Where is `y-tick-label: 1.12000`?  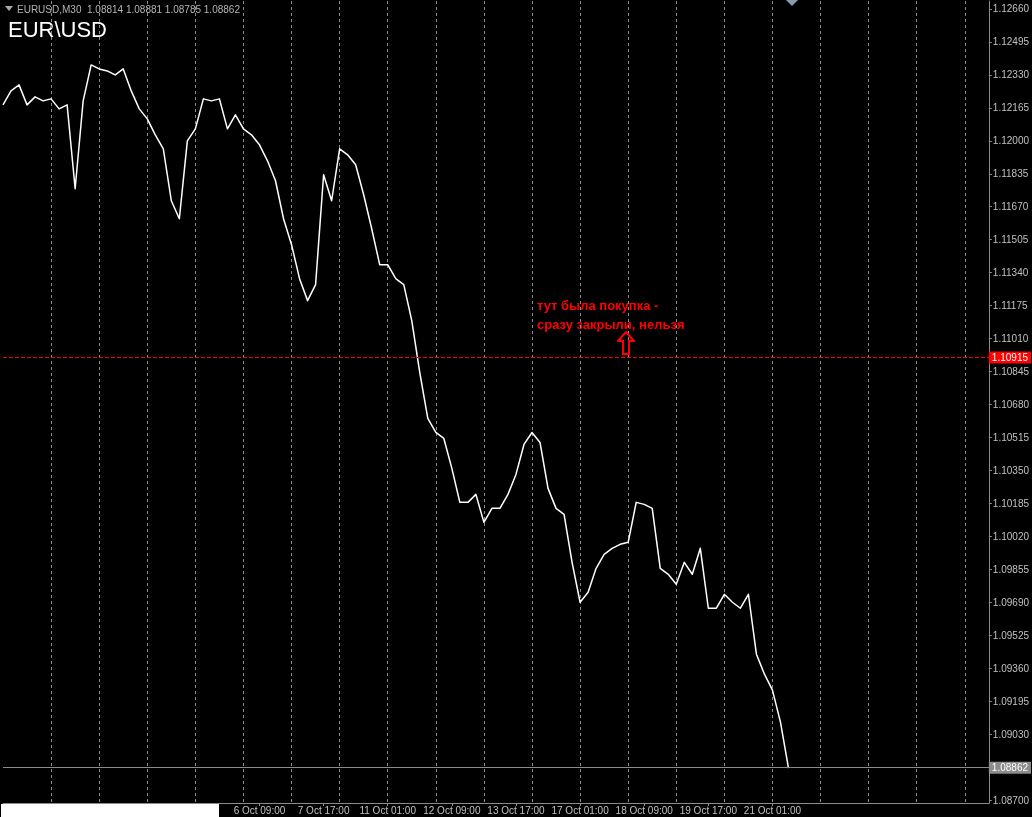
y-tick-label: 1.12000 is located at coordinates (1011, 141).